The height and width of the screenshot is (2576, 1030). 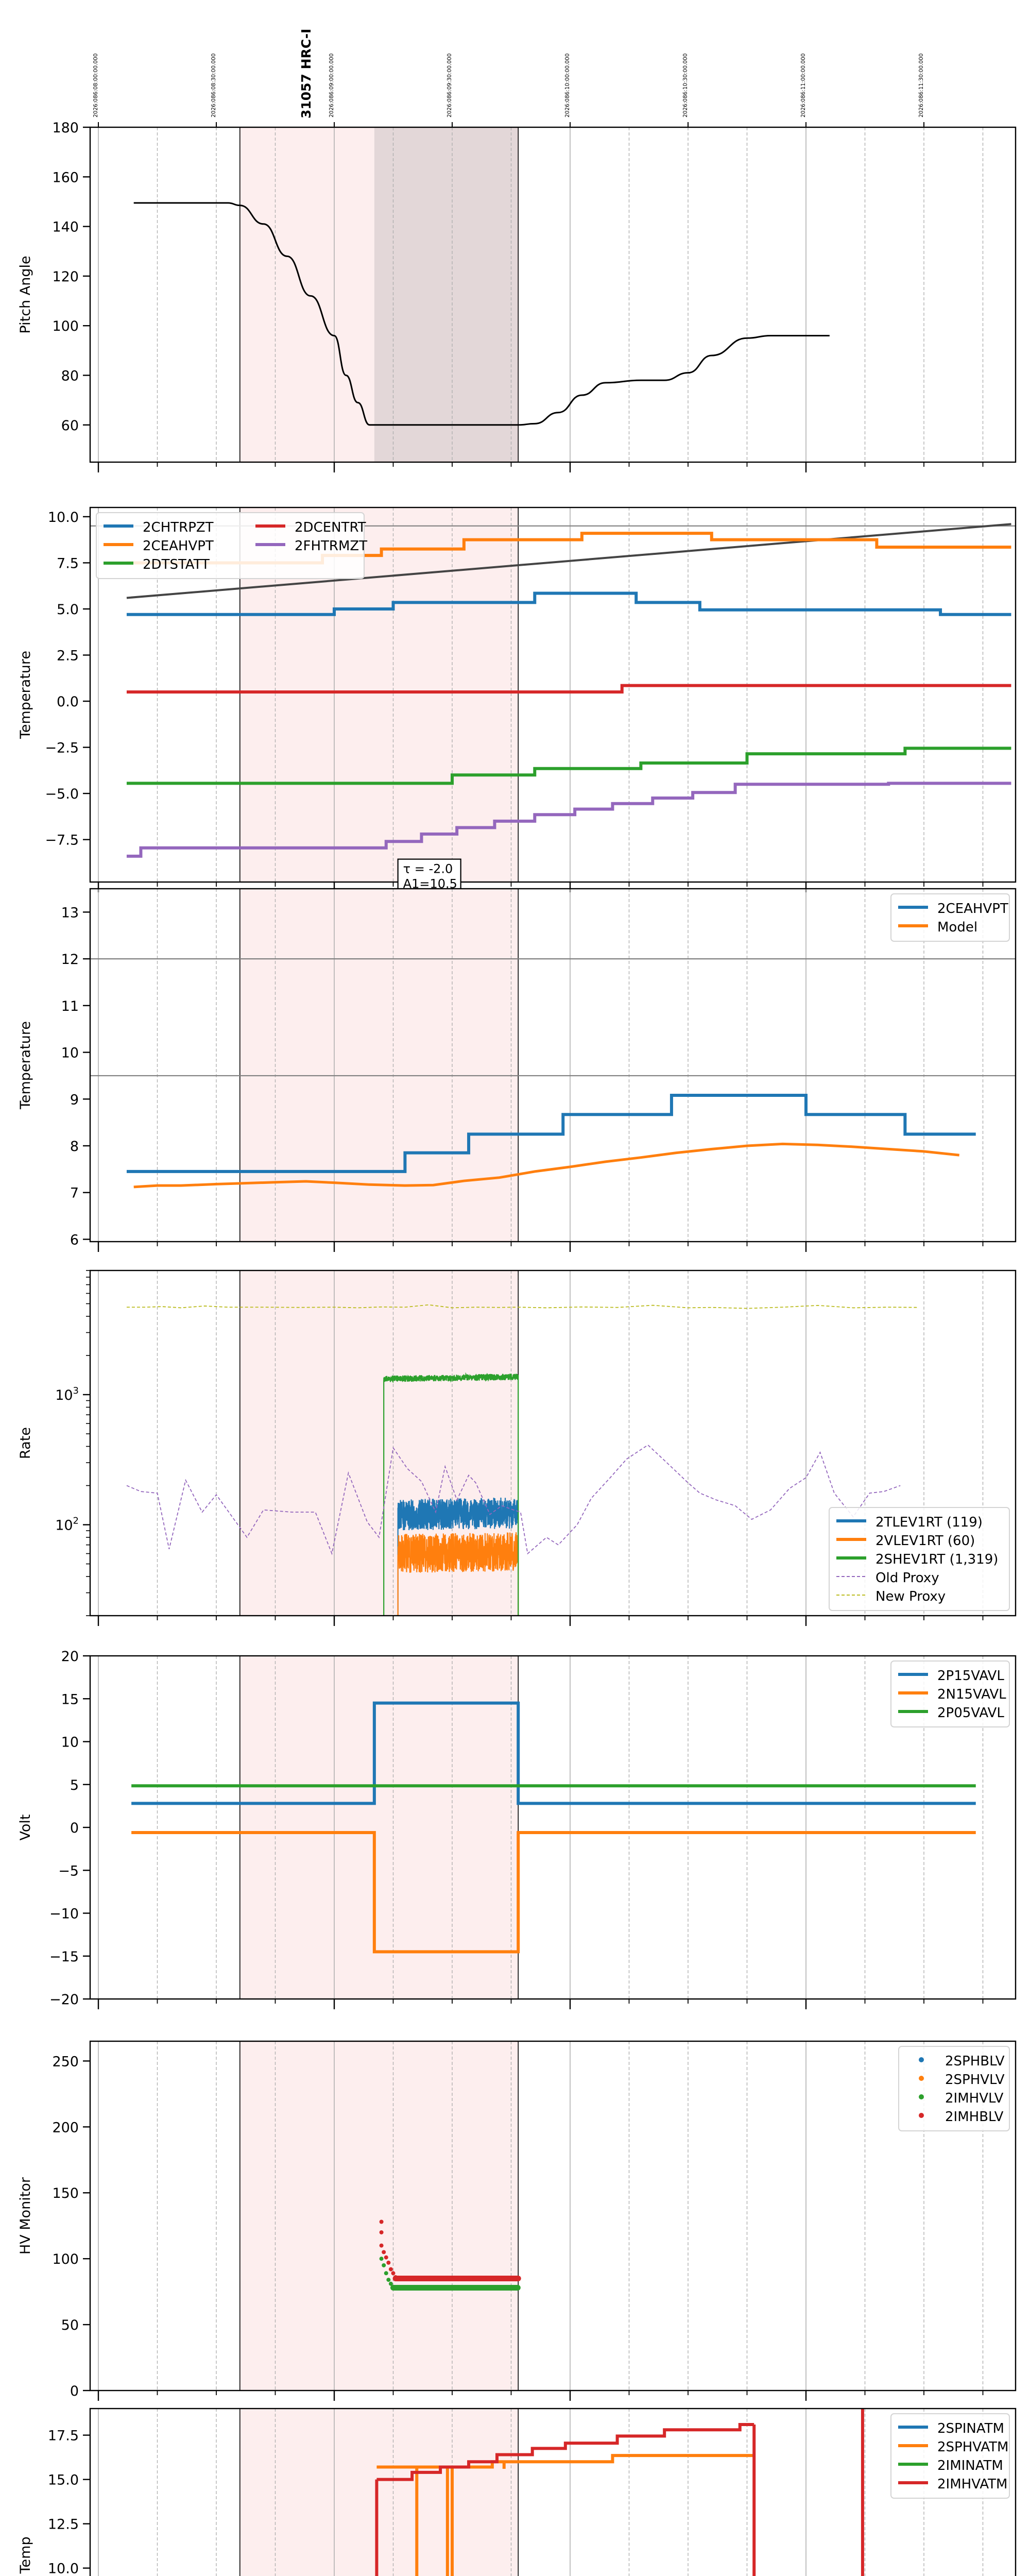 What do you see at coordinates (214, 85) in the screenshot?
I see `top-time-label: 2026:086:08:30:00.000` at bounding box center [214, 85].